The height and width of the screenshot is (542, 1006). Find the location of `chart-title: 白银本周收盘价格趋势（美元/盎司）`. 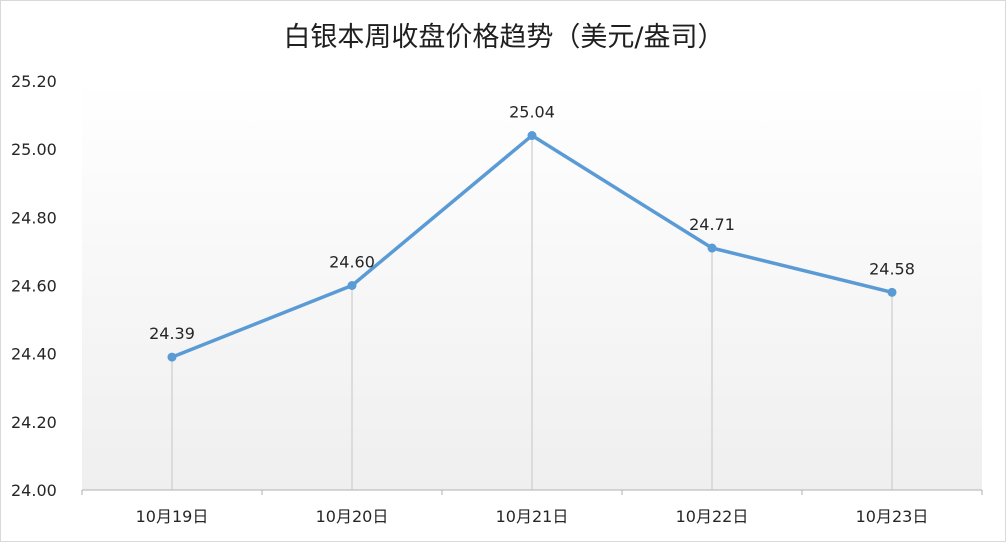

chart-title: 白银本周收盘价格趋势（美元/盎司） is located at coordinates (504, 37).